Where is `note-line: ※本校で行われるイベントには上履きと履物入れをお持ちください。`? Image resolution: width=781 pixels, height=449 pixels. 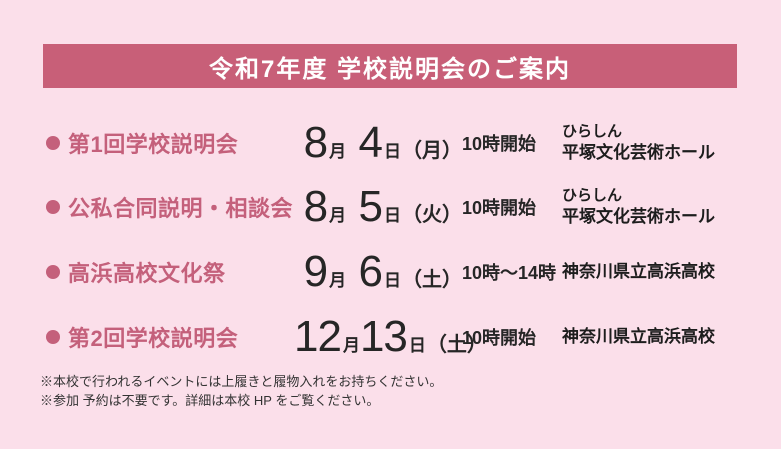 note-line: ※本校で行われるイベントには上履きと履物入れをお持ちください。 is located at coordinates (241, 381).